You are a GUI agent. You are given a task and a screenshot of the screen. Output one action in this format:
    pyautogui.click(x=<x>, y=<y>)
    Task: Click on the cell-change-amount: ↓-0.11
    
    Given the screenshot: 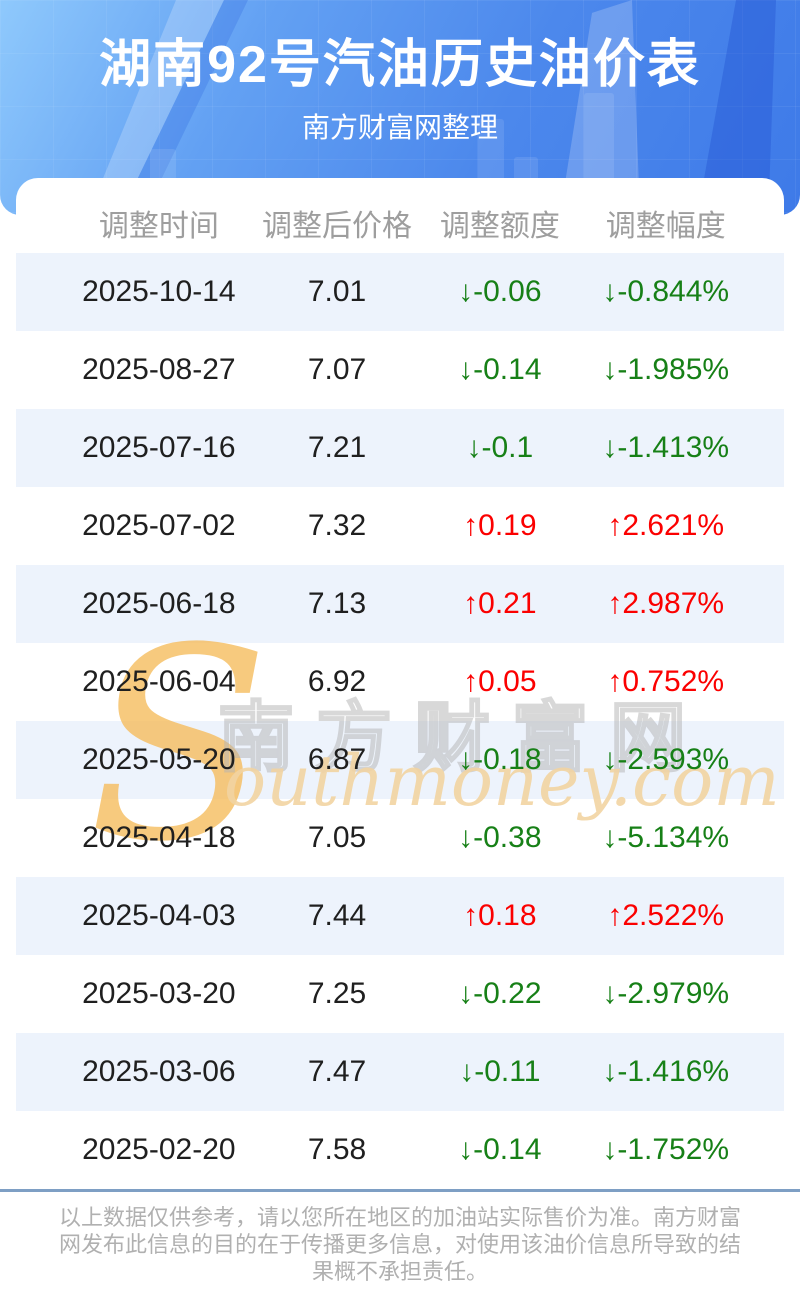 What is the action you would take?
    pyautogui.click(x=500, y=1071)
    